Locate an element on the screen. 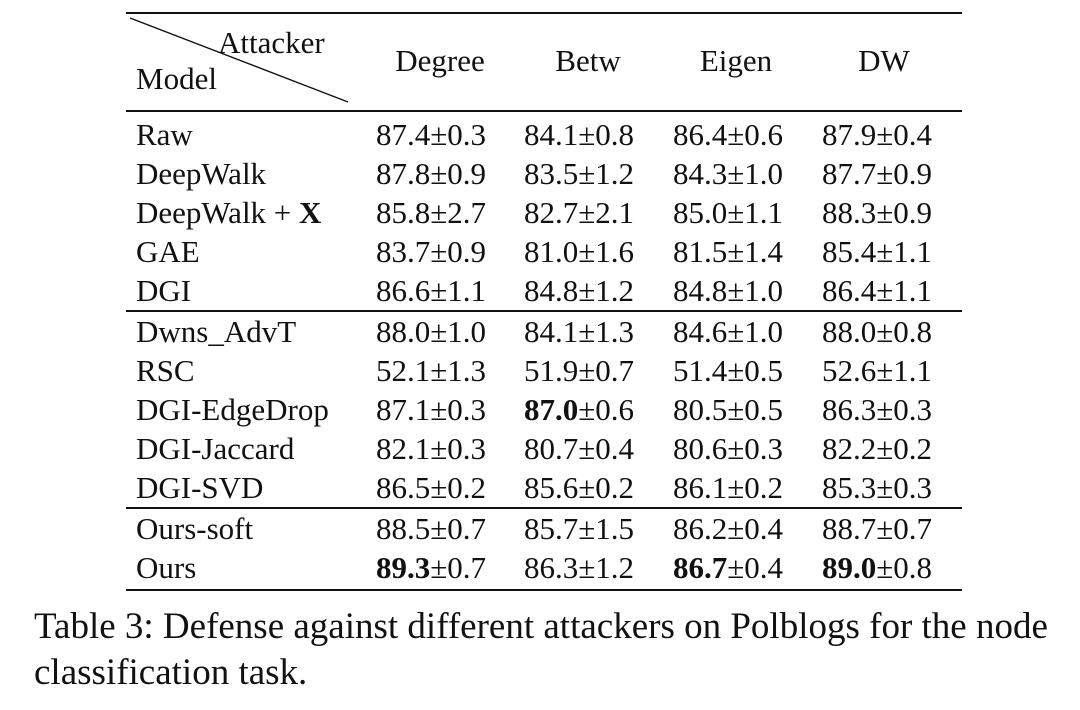 The width and height of the screenshot is (1080, 710). column-header-betw: Betw is located at coordinates (588, 60).